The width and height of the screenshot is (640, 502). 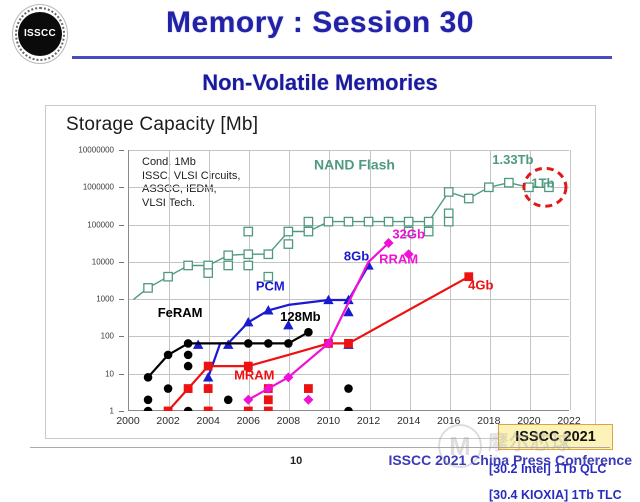 What do you see at coordinates (180, 312) in the screenshot?
I see `annotation-feram: FeRAM` at bounding box center [180, 312].